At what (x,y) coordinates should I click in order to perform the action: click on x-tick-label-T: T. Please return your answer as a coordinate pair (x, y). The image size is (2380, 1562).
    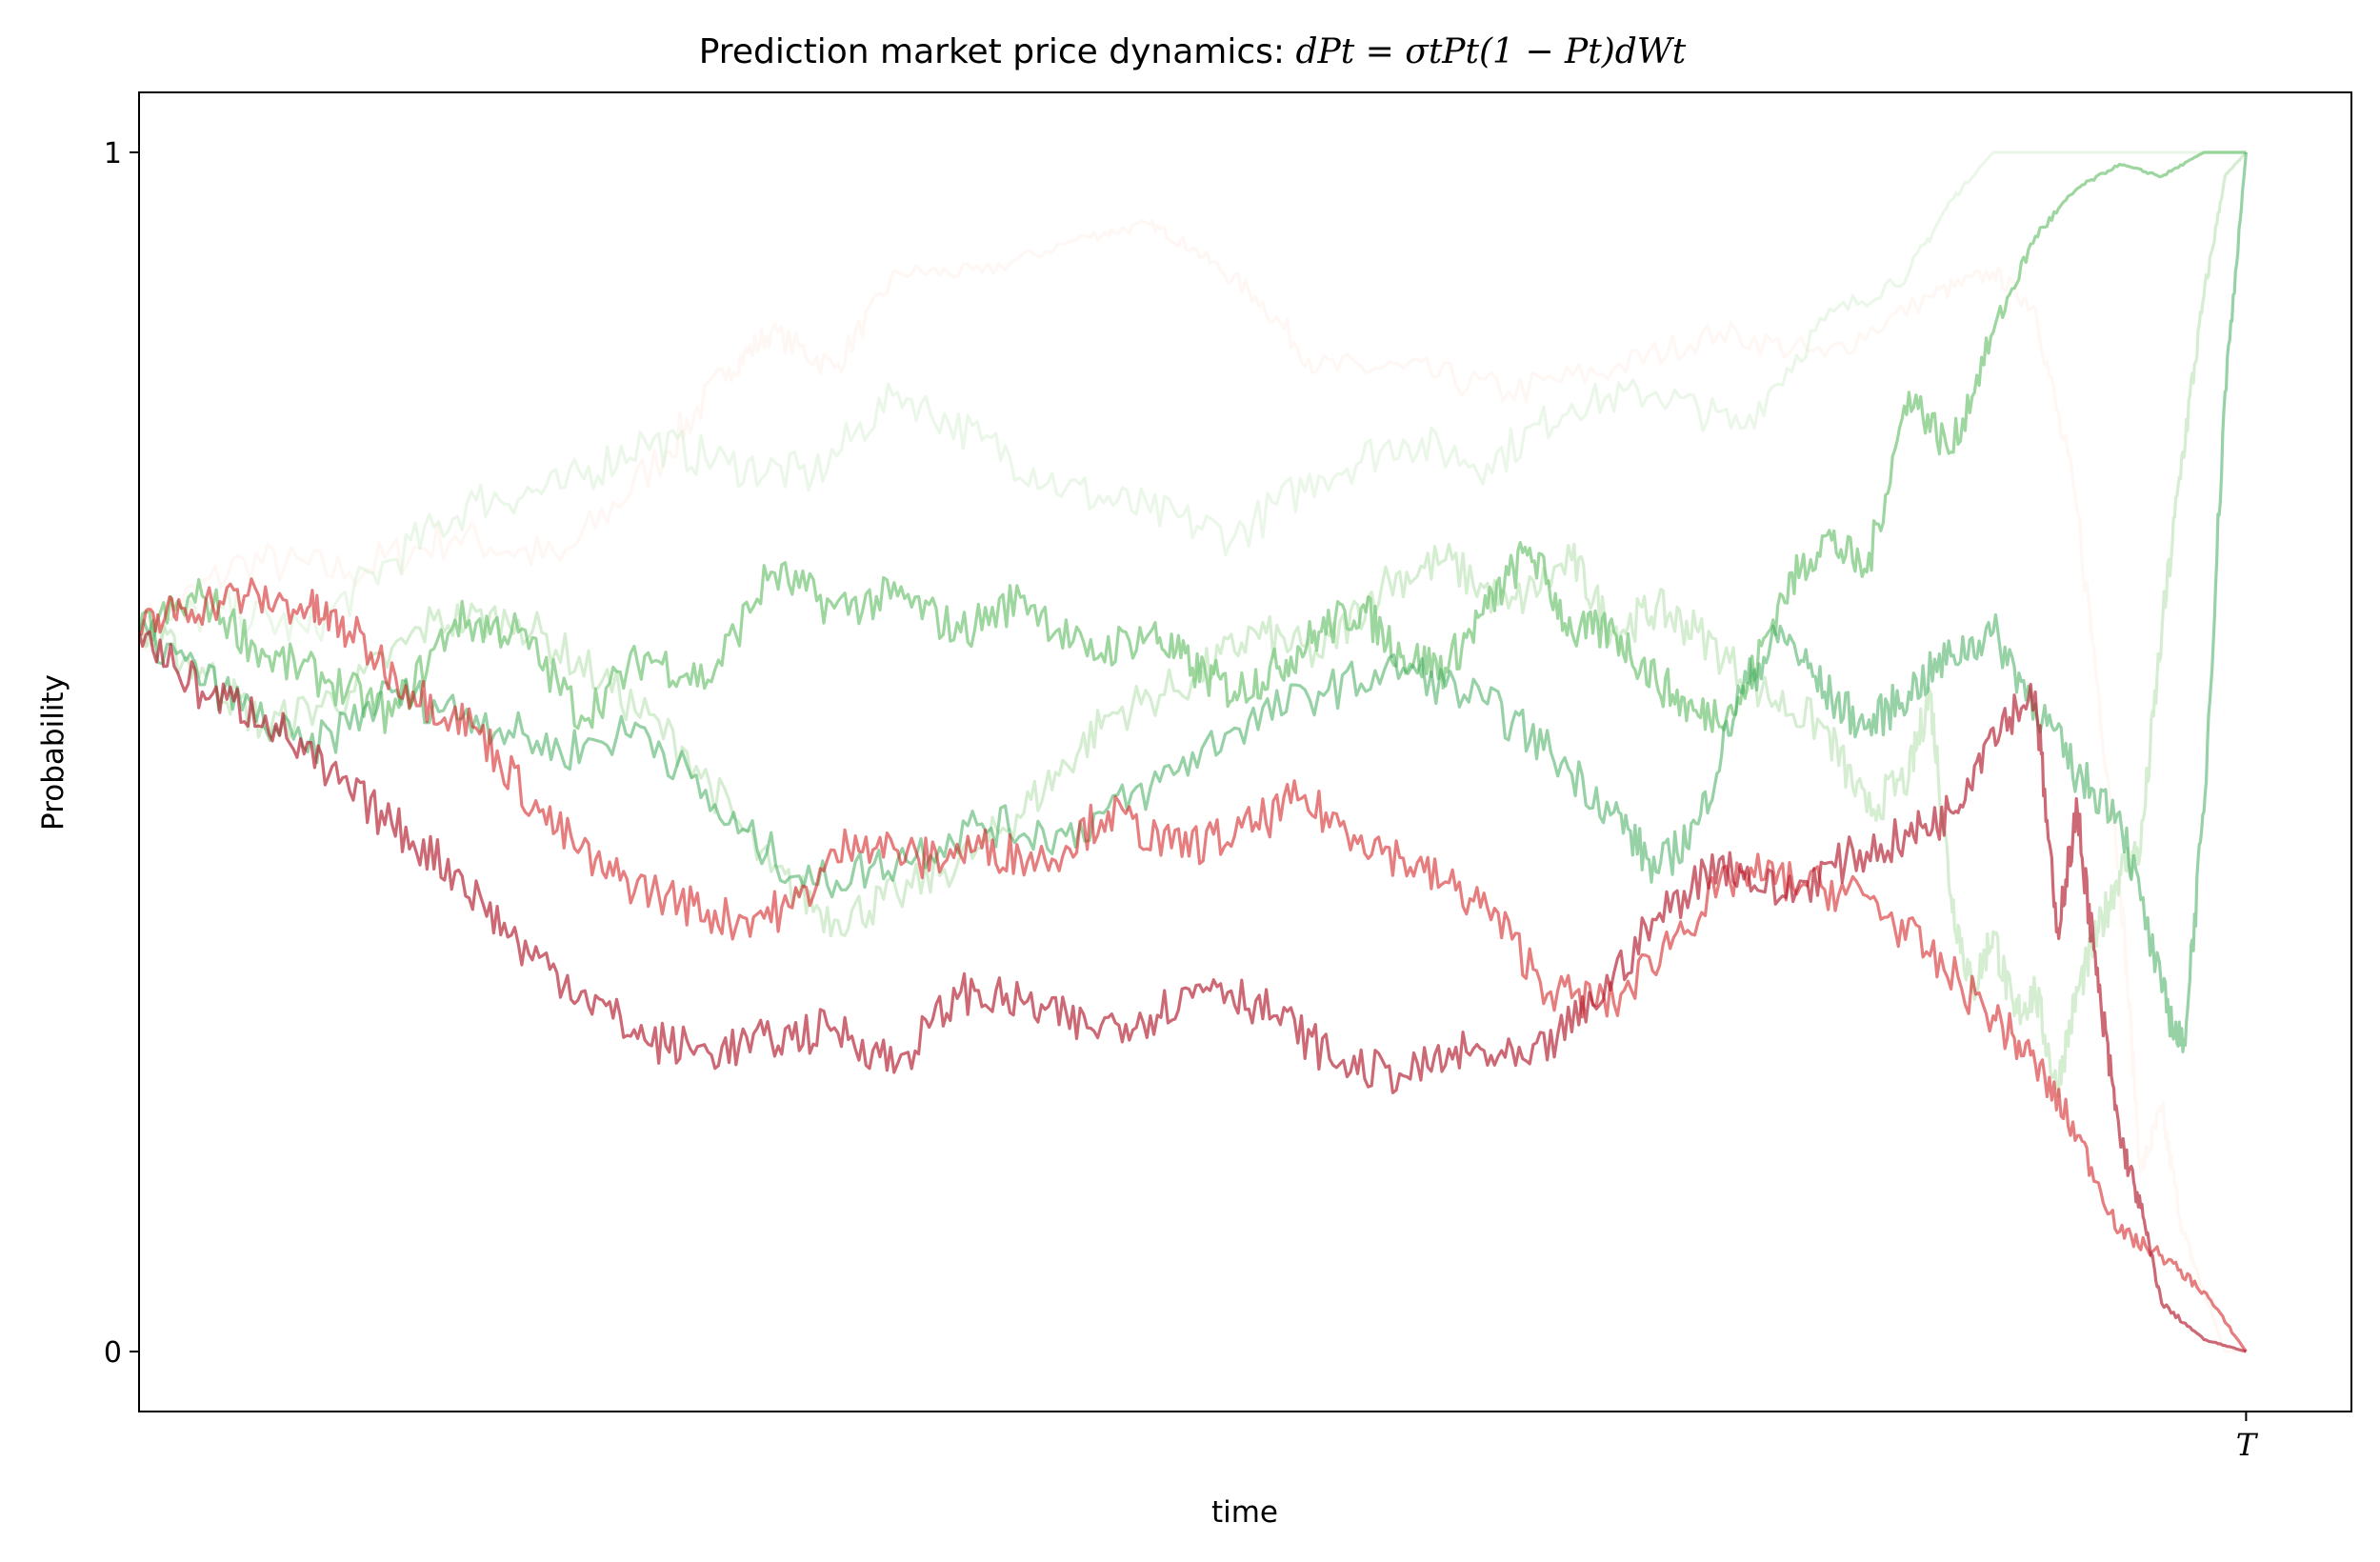
    Looking at the image, I should click on (2247, 1445).